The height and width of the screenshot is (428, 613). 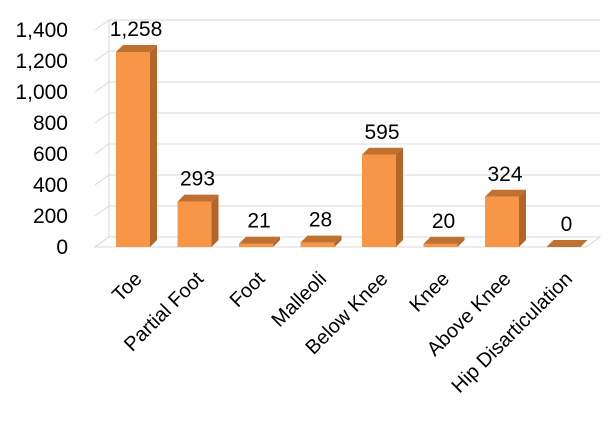 I want to click on data-label: 595, so click(x=381, y=132).